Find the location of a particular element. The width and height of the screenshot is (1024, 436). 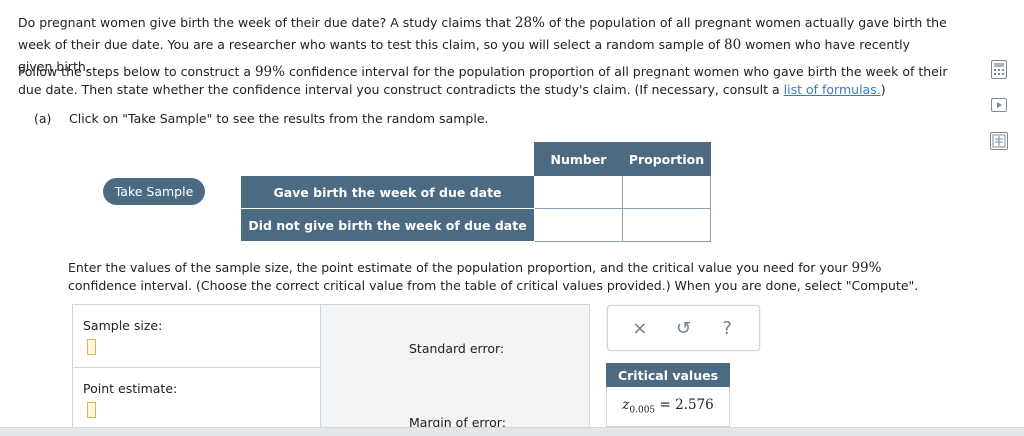

gave-birth-number-cell is located at coordinates (578, 192).